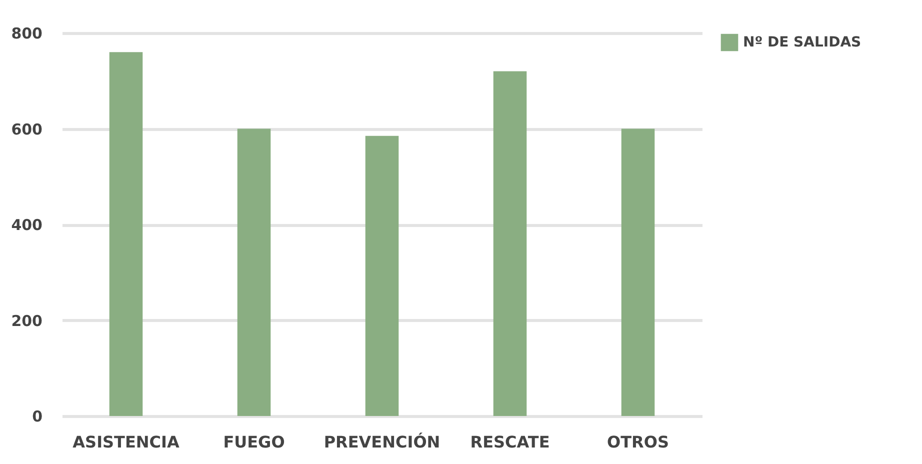  I want to click on y-tick-label: 600, so click(26, 129).